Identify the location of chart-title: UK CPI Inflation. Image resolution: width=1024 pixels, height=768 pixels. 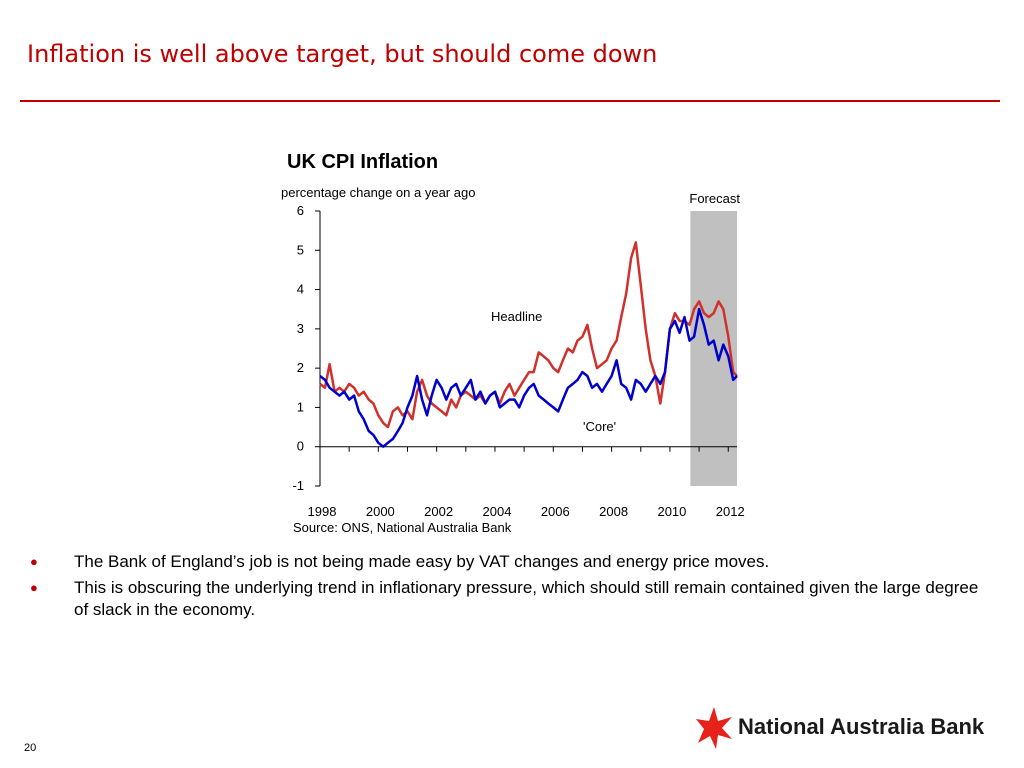
(362, 162).